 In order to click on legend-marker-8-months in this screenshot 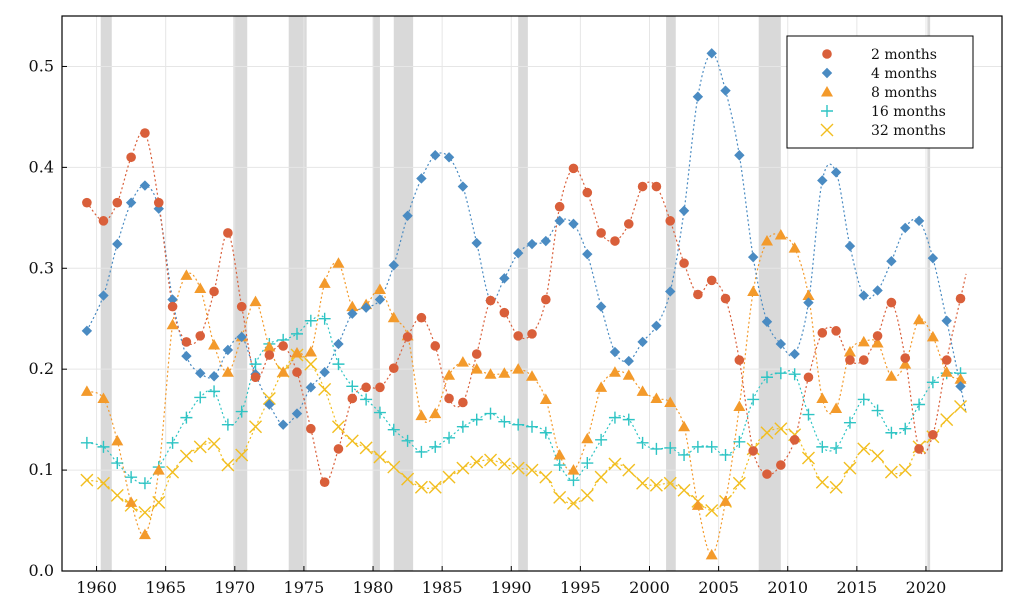, I will do `click(827, 91)`.